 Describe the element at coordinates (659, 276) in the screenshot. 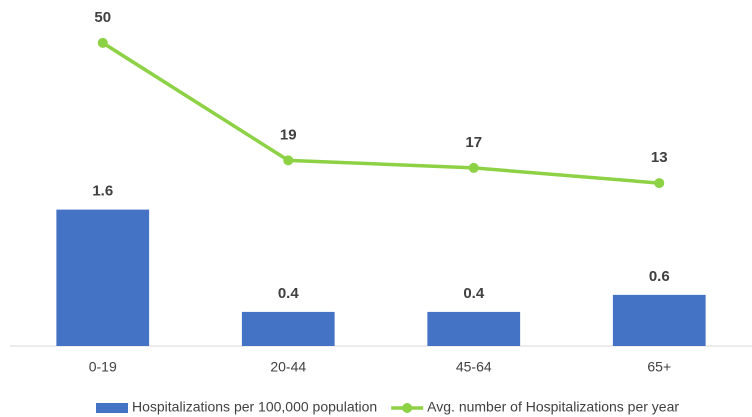

I see `data-label: 0.6` at that location.